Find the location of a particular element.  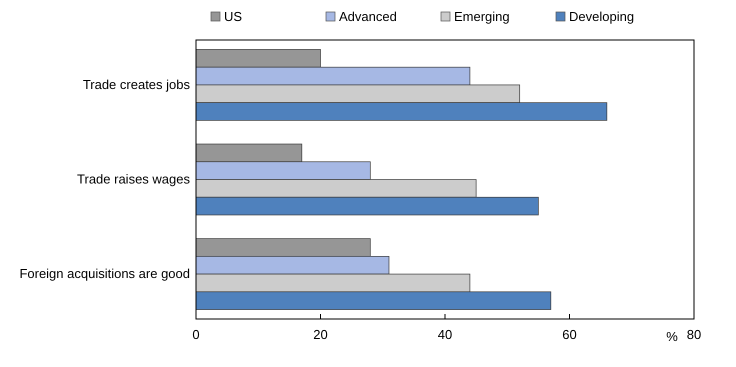

y-tick-label: Foreign acquisitions are good is located at coordinates (104, 274).